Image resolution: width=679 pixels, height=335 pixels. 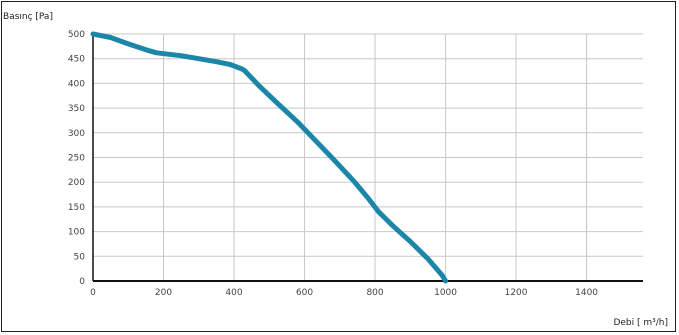 I want to click on x-tick-label: 0, so click(x=93, y=293).